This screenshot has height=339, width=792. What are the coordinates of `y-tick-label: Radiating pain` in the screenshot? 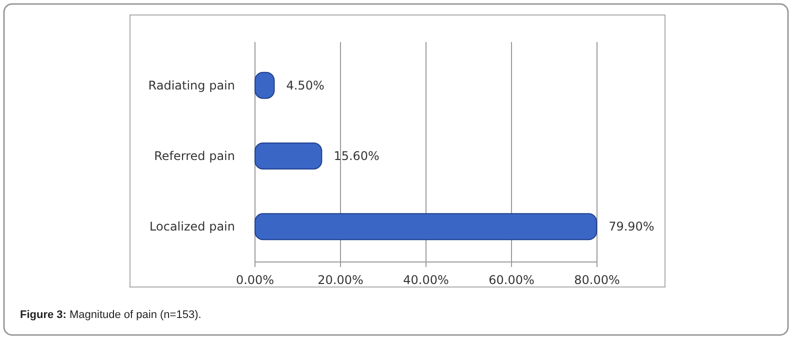 It's located at (191, 85).